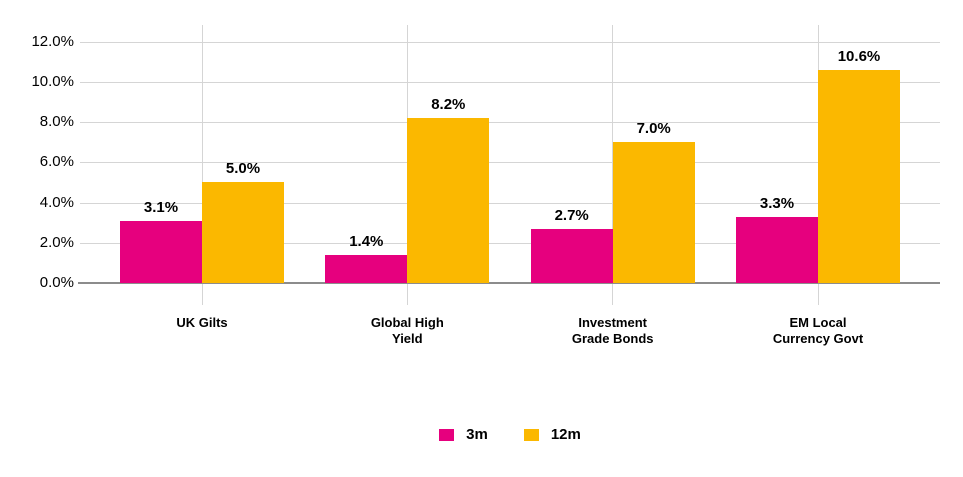  I want to click on bar-value-label: 5.0%, so click(243, 169).